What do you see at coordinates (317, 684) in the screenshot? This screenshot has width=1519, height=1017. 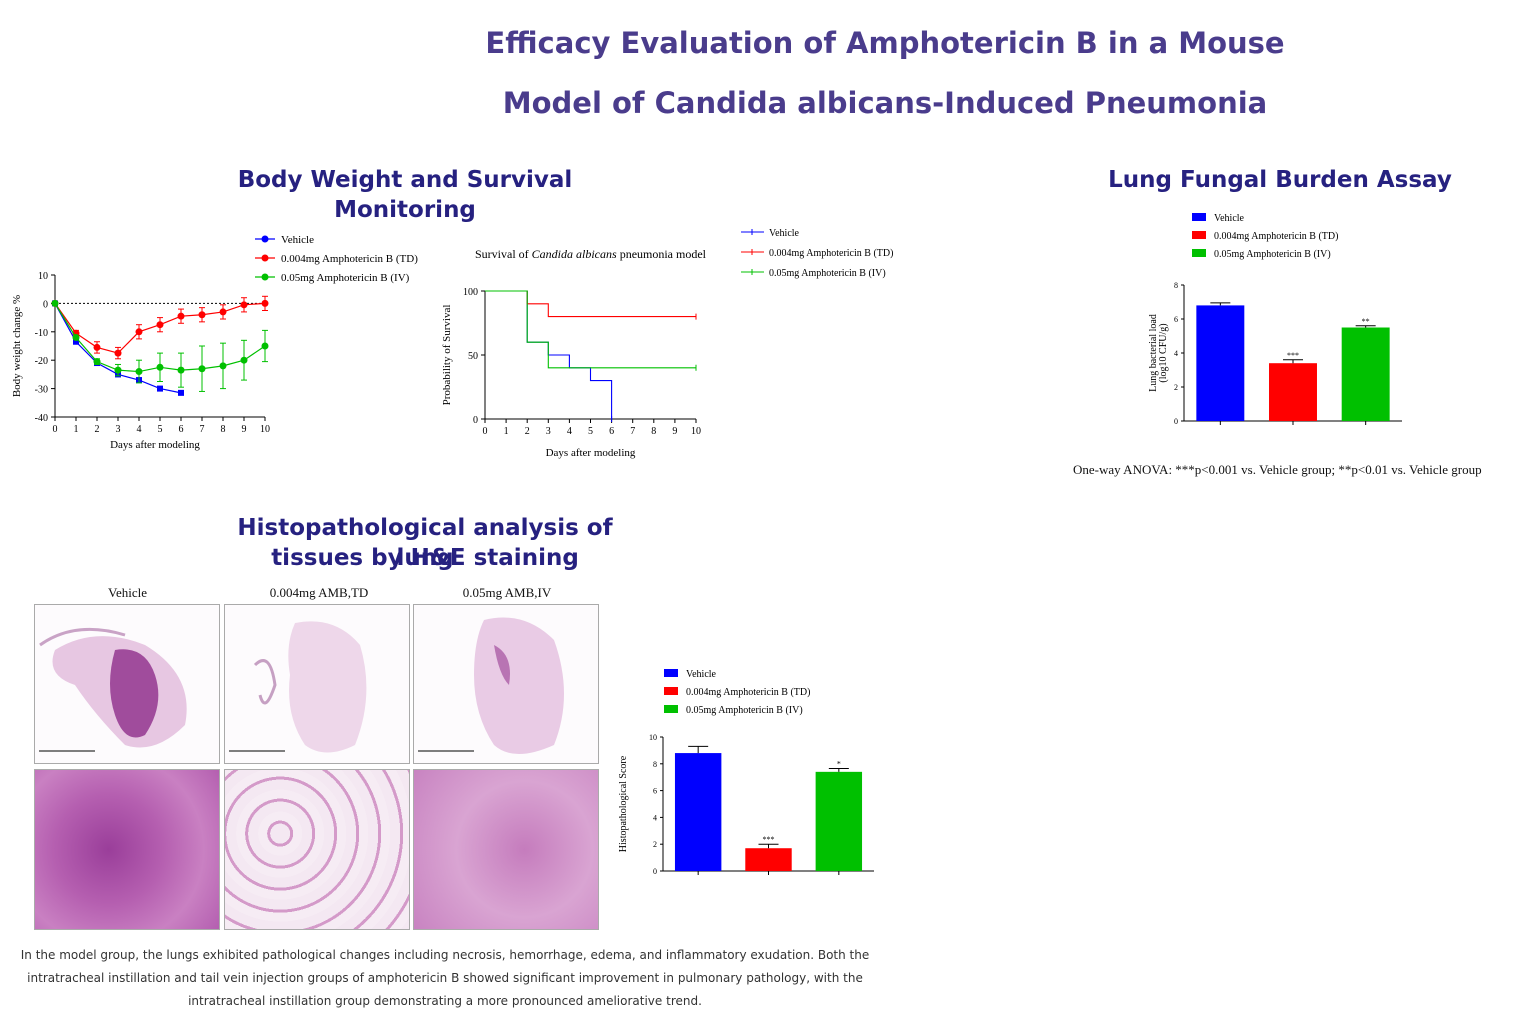 I see `histo-image-td-low` at bounding box center [317, 684].